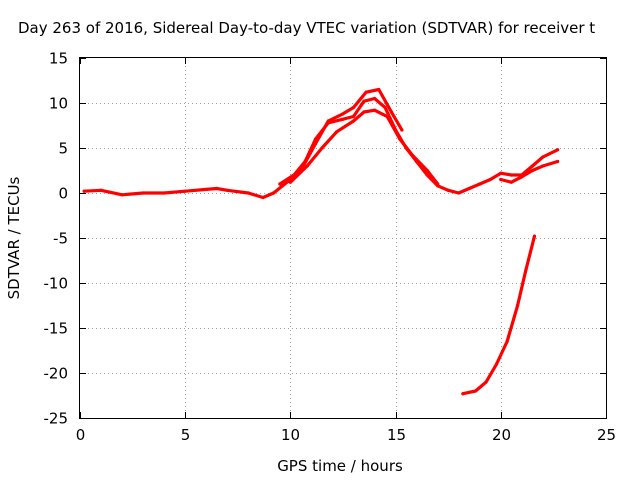 Image resolution: width=640 pixels, height=480 pixels. Describe the element at coordinates (340, 466) in the screenshot. I see `x-axis-label: GPS time / hours` at that location.